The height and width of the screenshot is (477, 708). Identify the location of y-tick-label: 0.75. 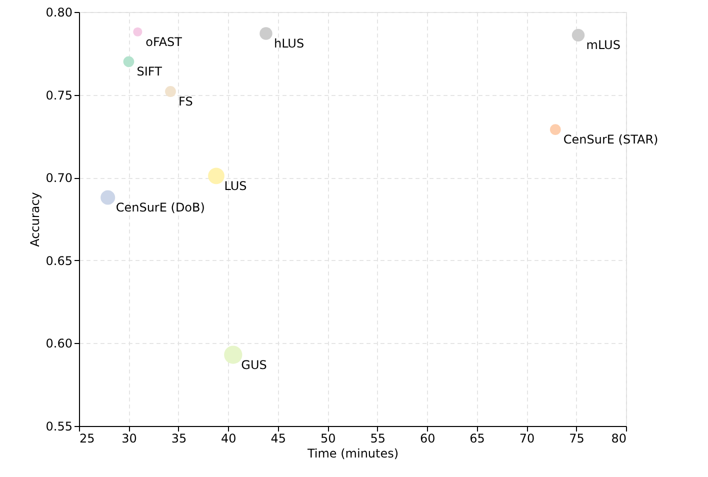
(59, 95).